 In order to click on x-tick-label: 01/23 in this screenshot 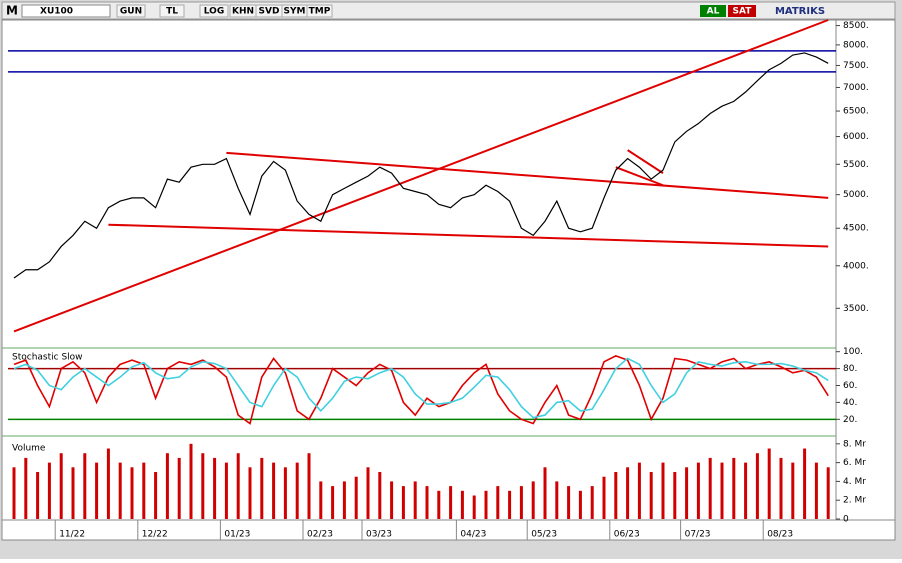, I will do `click(237, 535)`.